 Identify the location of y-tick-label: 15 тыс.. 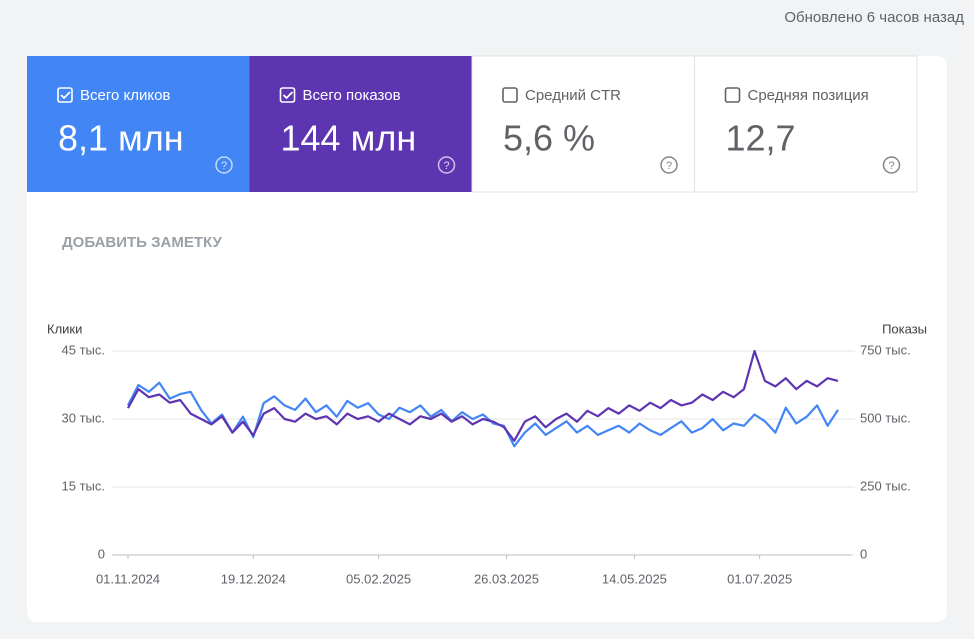
(83, 485).